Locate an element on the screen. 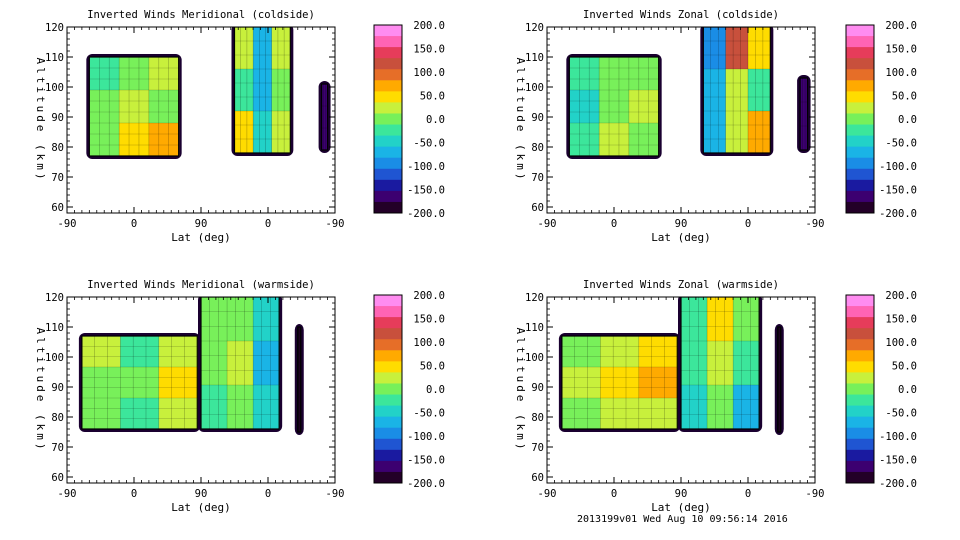  y-tick-label: 100 is located at coordinates (534, 88).